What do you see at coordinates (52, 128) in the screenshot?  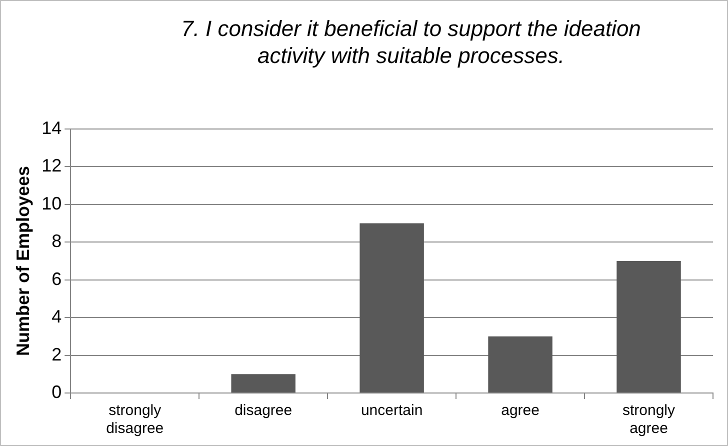 I see `y-tick-label: 14` at bounding box center [52, 128].